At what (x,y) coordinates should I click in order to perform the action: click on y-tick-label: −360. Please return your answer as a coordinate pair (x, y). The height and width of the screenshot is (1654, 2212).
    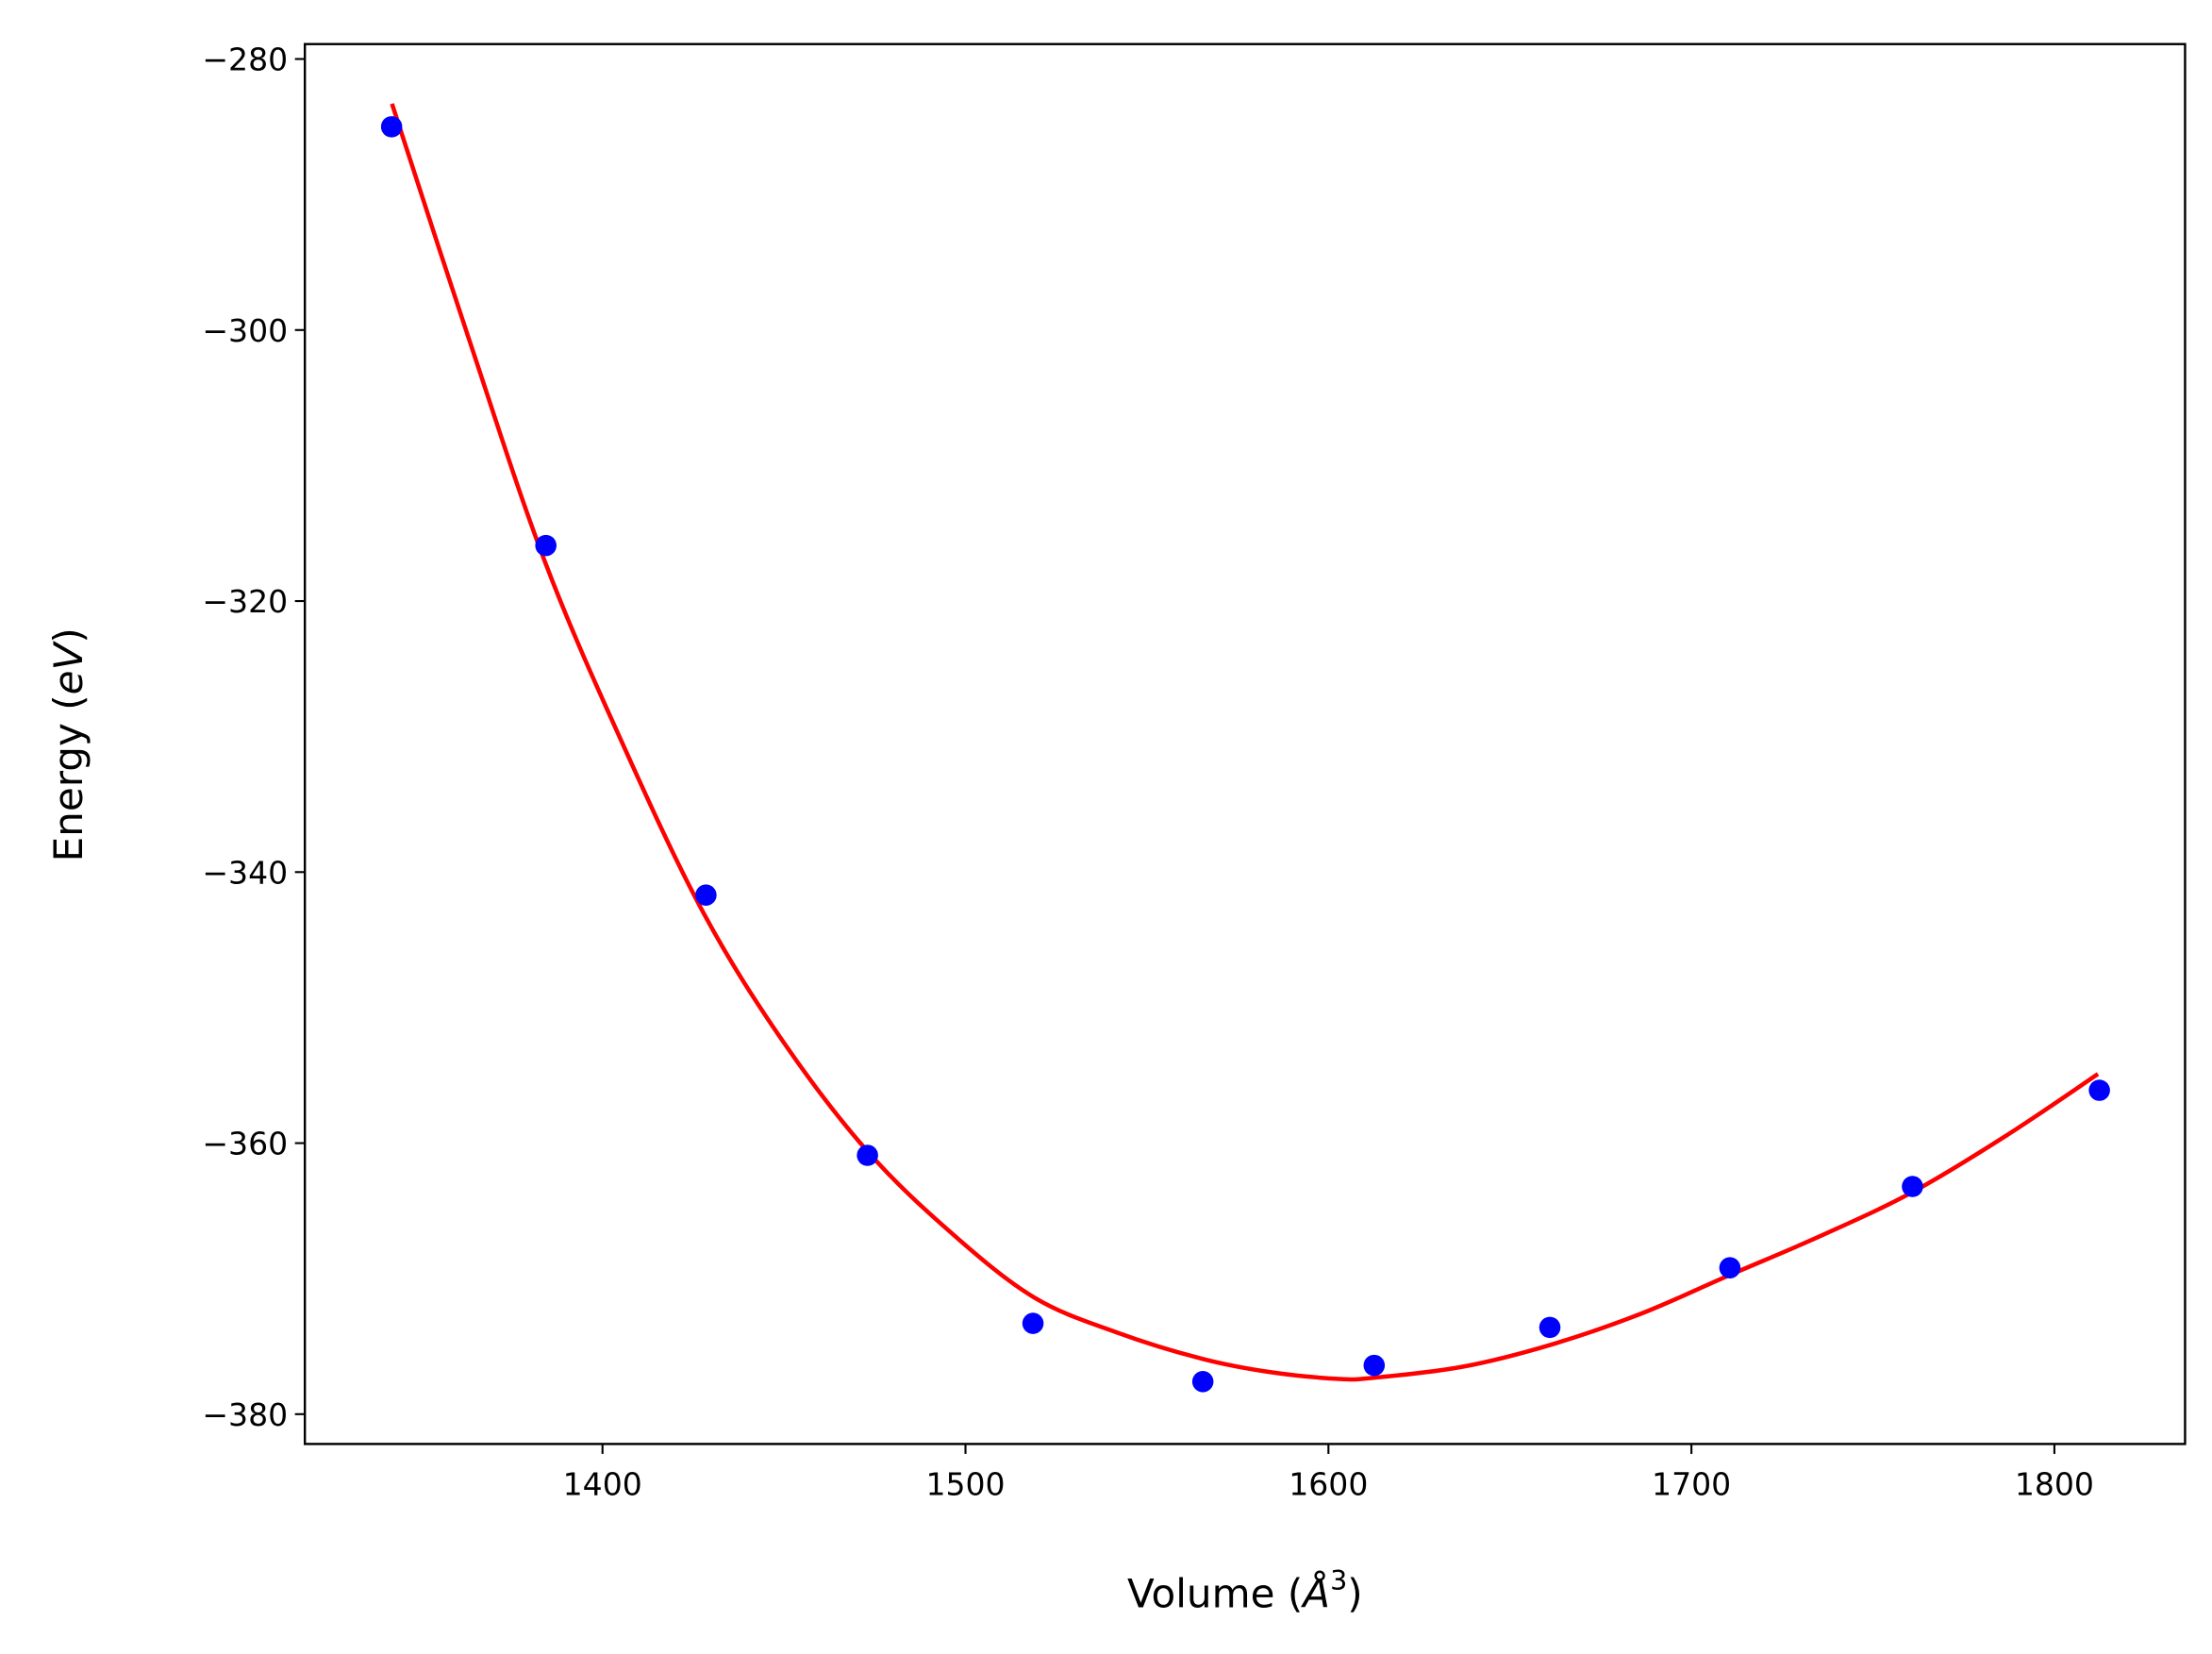
    Looking at the image, I should click on (245, 1144).